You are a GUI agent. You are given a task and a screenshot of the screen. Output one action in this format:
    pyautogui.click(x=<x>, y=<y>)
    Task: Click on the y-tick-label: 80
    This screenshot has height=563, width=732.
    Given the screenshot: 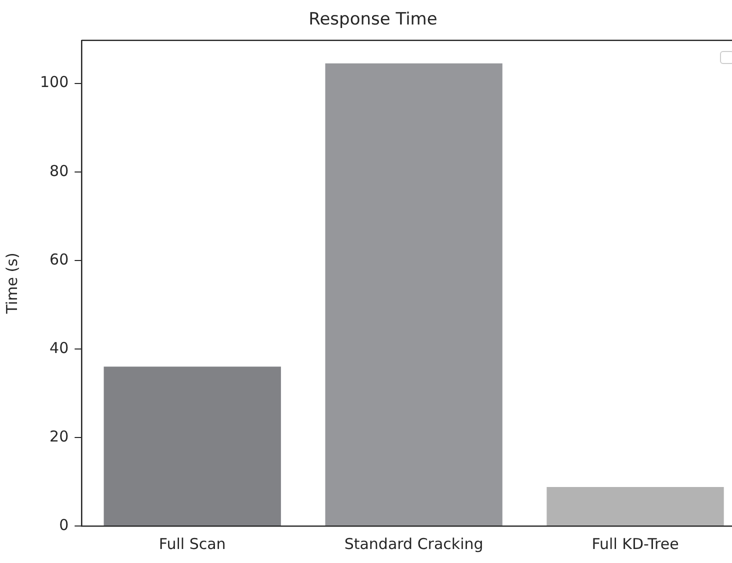 What is the action you would take?
    pyautogui.click(x=59, y=171)
    